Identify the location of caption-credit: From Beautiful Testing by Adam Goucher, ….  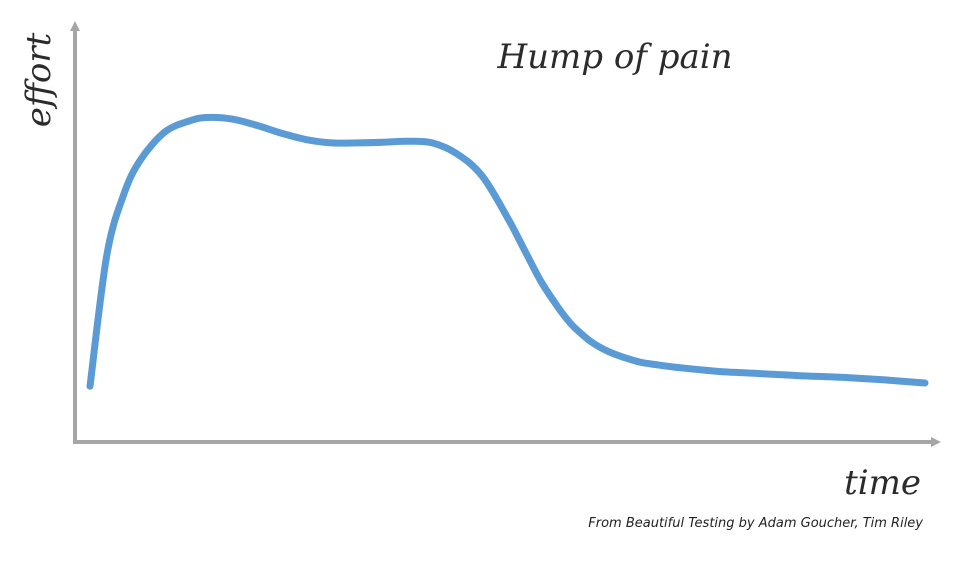
(755, 523).